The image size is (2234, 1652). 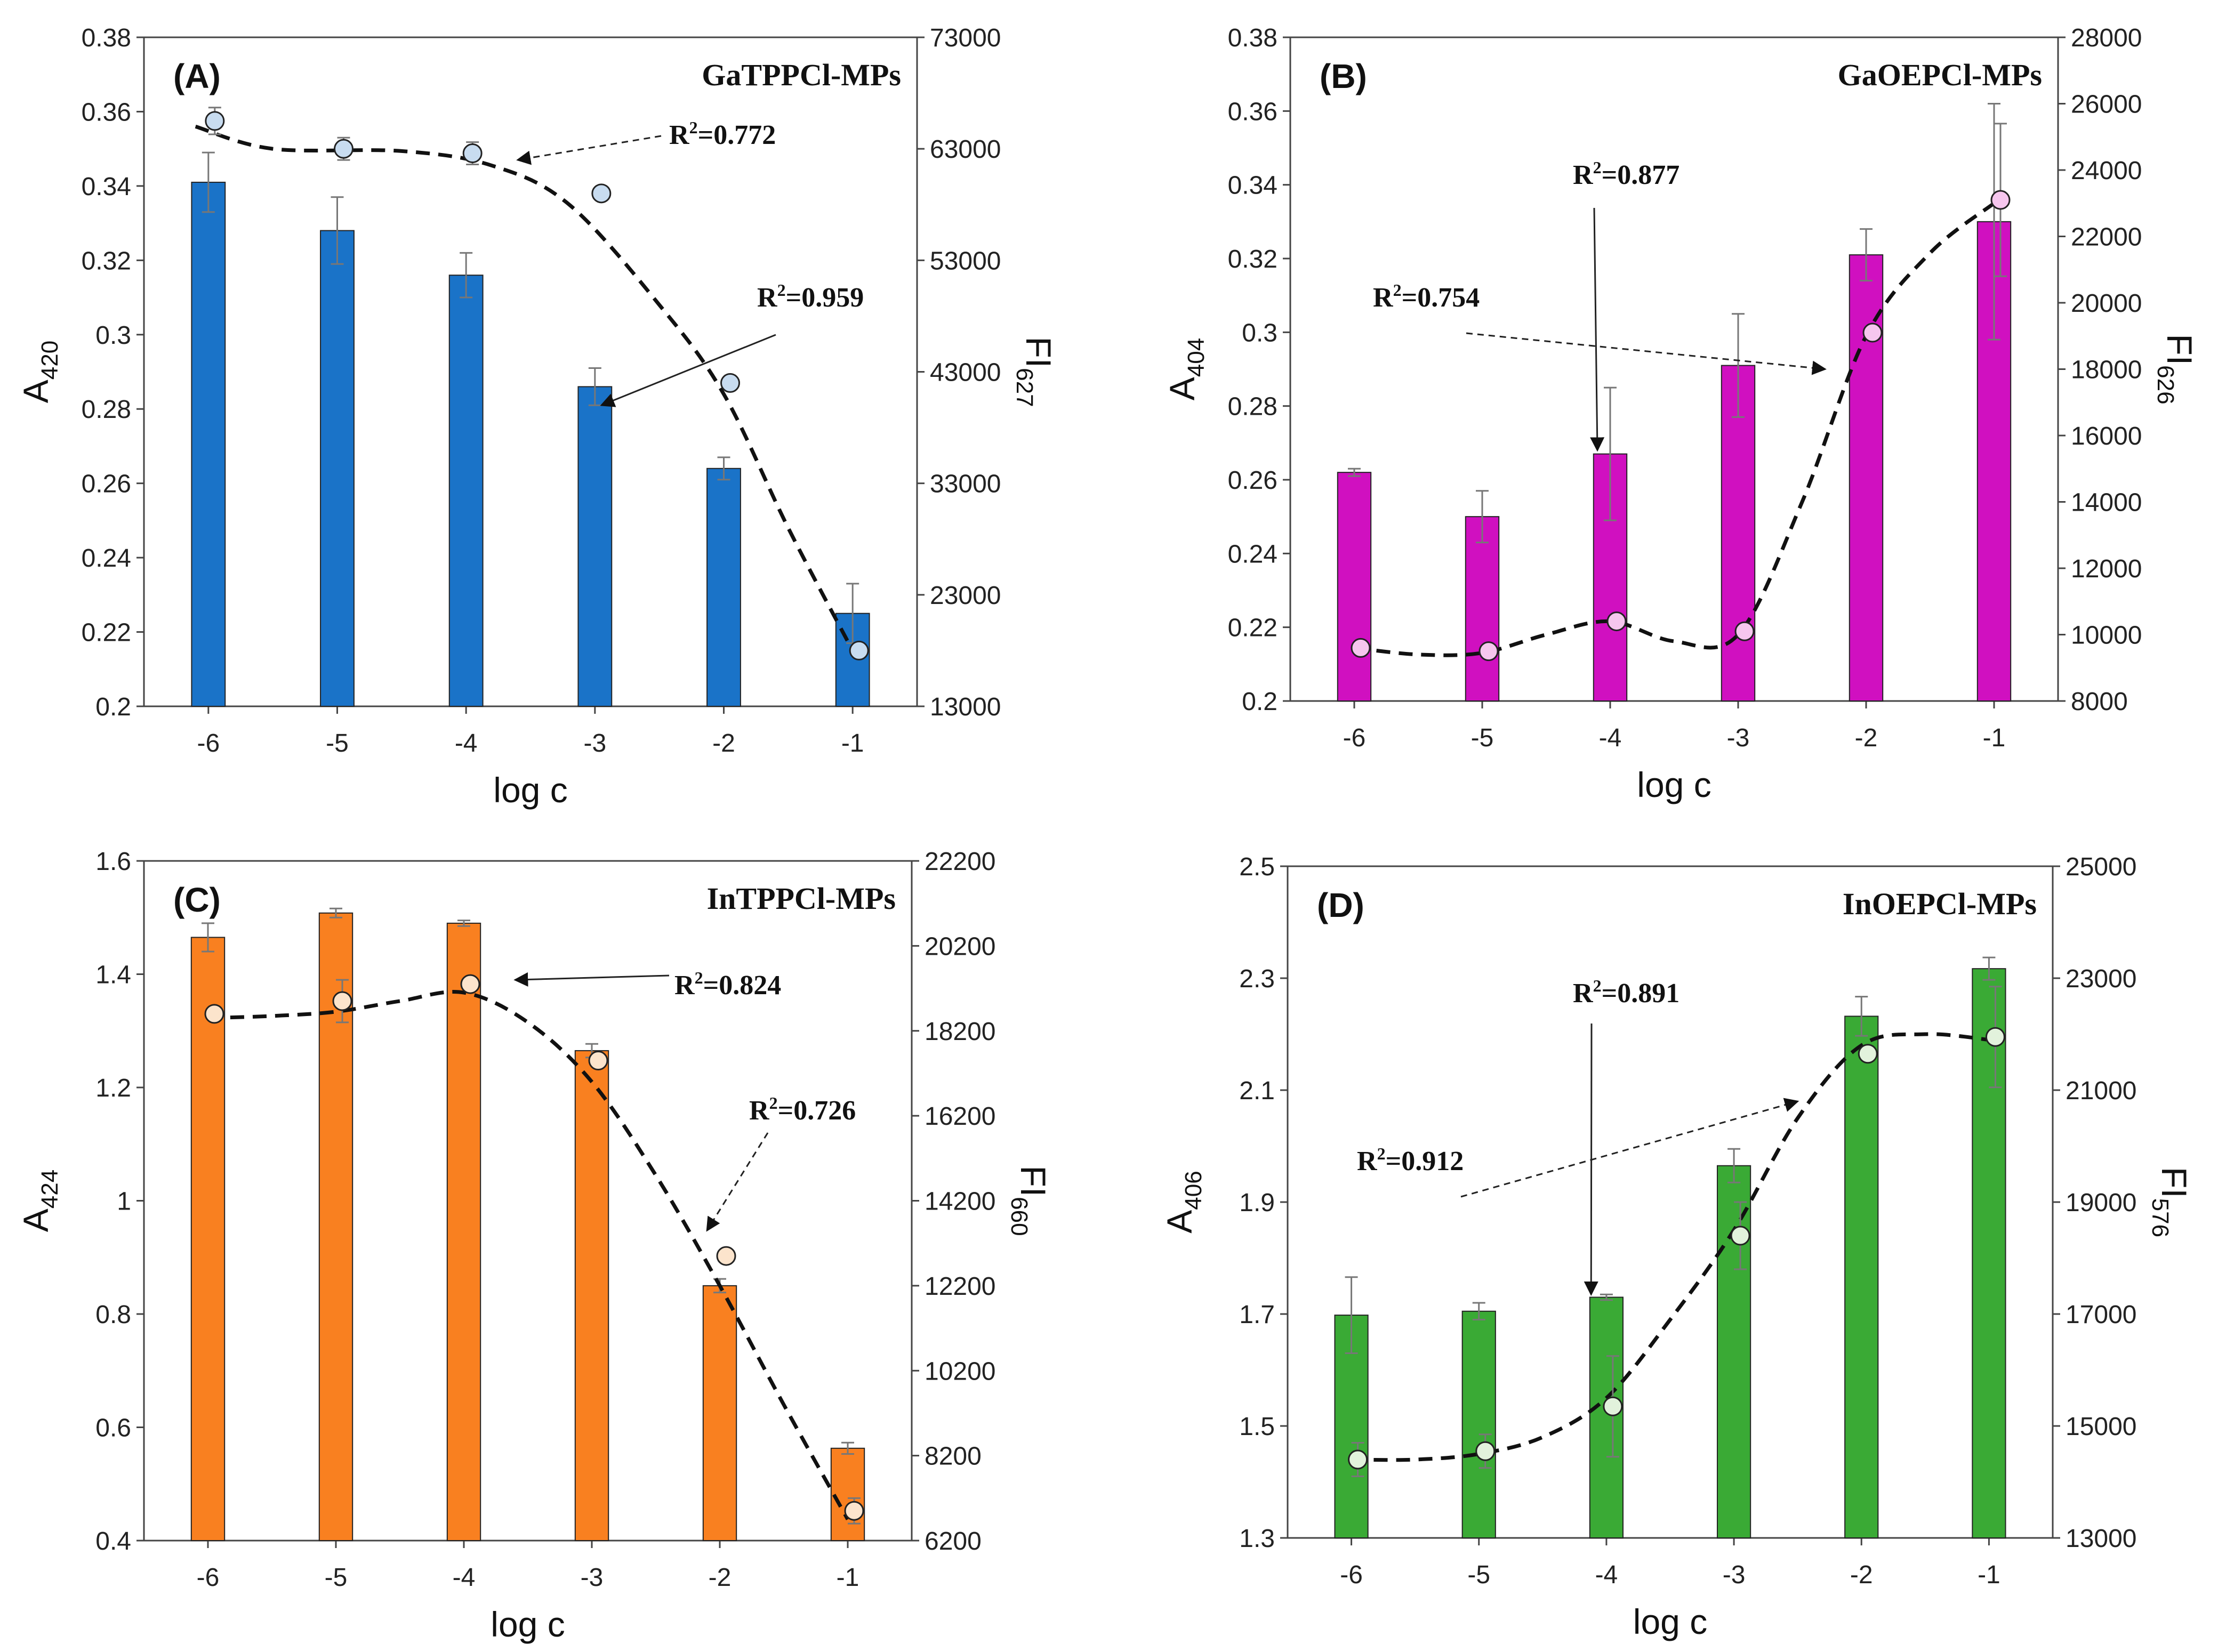 I want to click on panel4-y2-tick-label: 25000, so click(x=2101, y=867).